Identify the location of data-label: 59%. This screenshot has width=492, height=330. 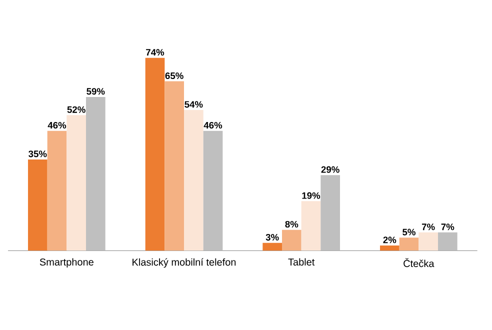
(95, 91).